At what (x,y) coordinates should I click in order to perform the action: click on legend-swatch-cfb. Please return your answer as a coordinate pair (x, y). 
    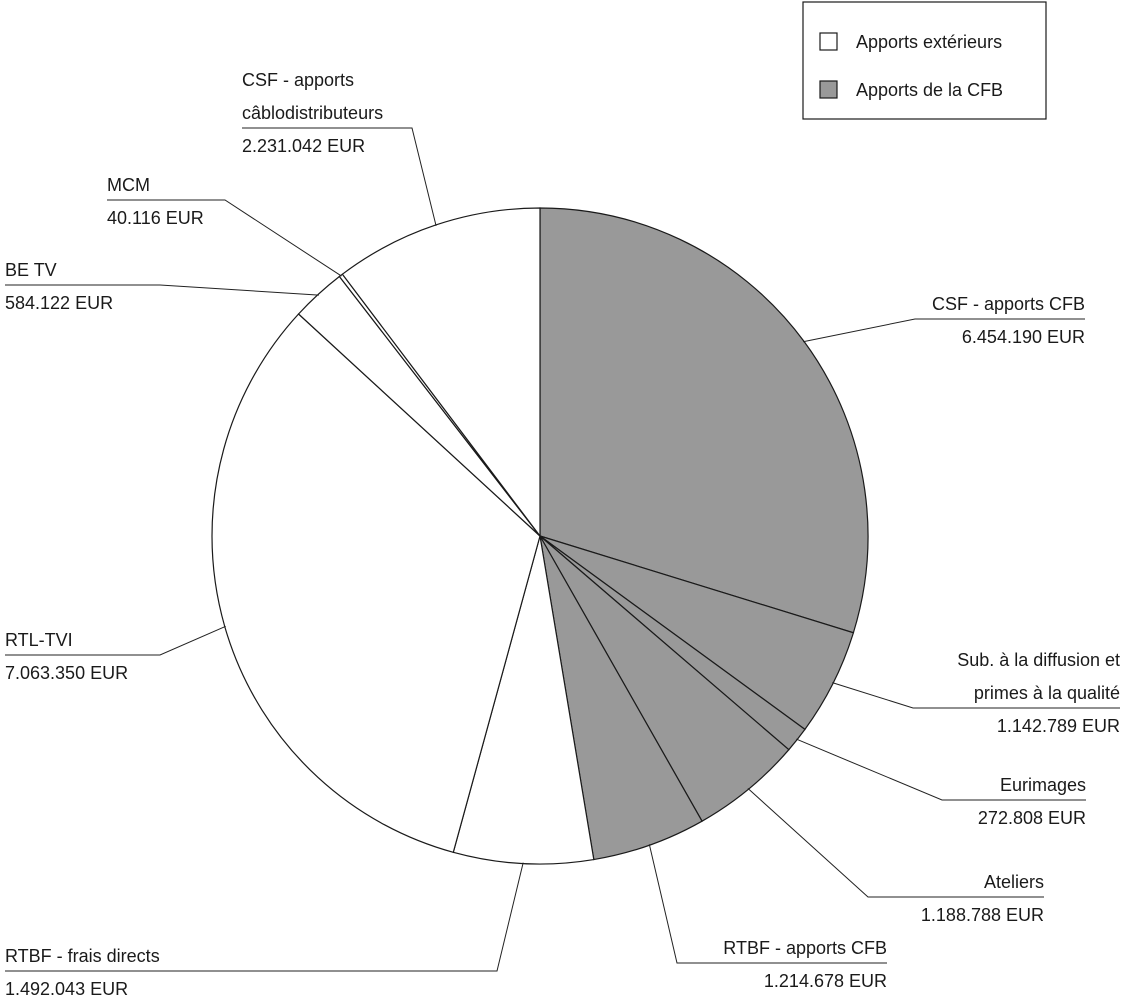
    Looking at the image, I should click on (828, 89).